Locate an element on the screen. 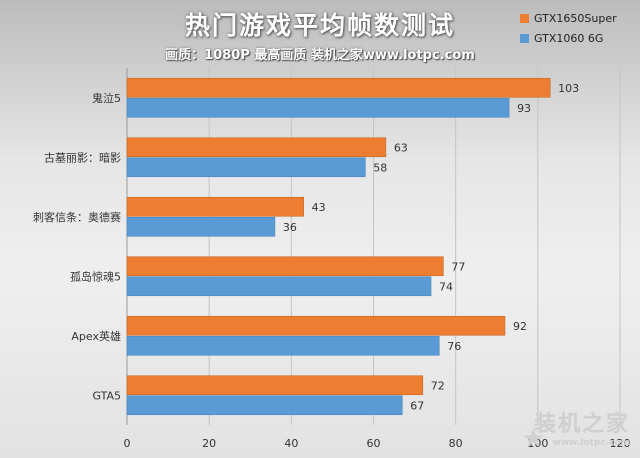 The height and width of the screenshot is (458, 640). legend-item-series-1: GTX1650Super is located at coordinates (568, 18).